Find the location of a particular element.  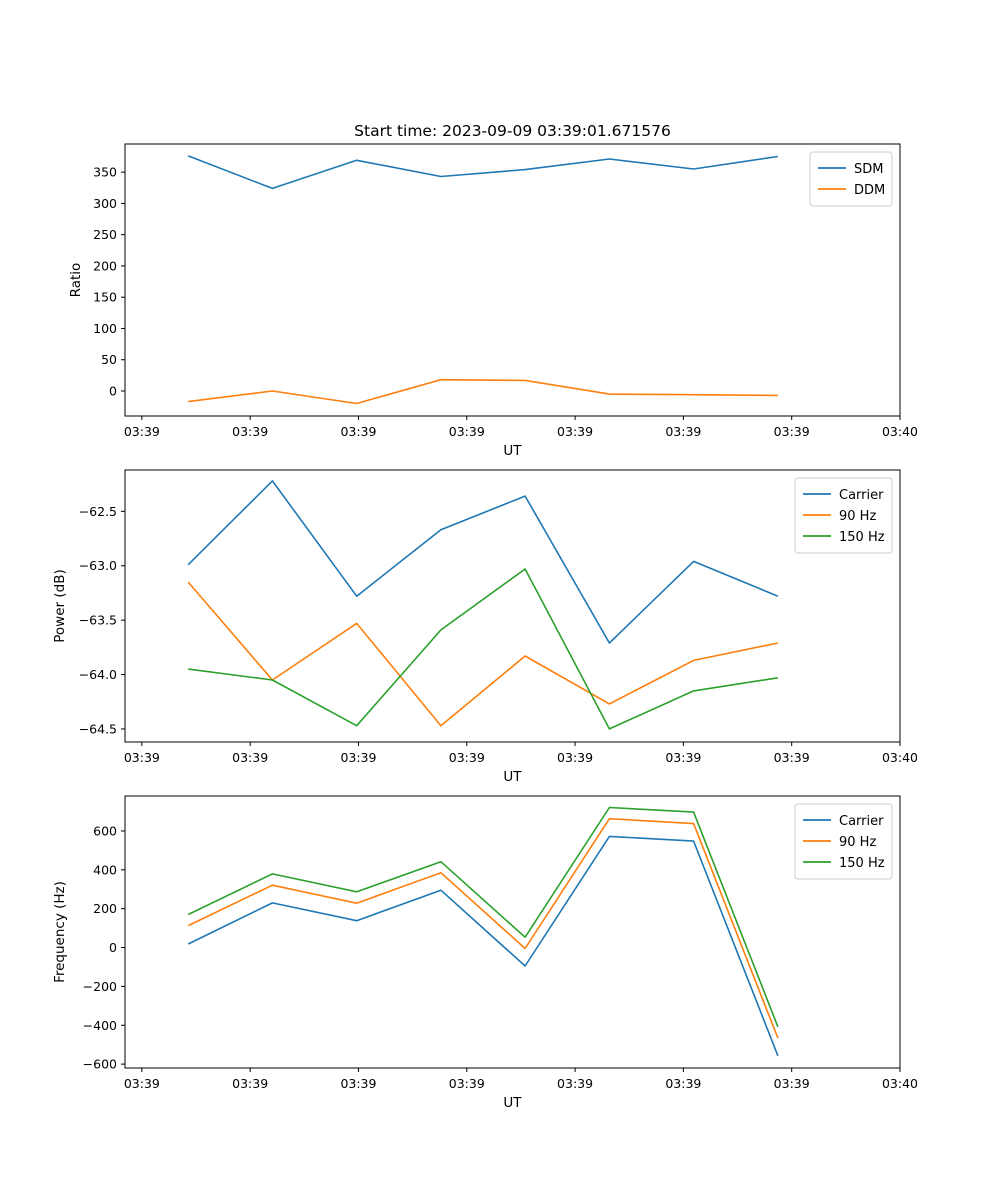

y-tick-label: 300 is located at coordinates (105, 203).